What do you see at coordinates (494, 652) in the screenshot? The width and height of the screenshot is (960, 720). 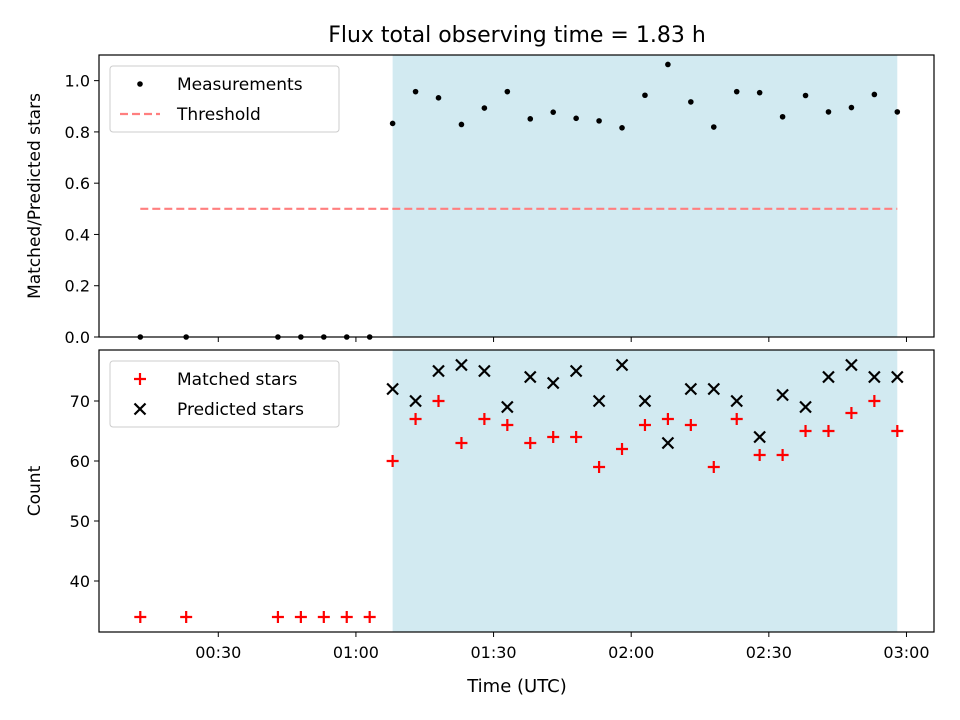 I see `x-tick-label: 01:30` at bounding box center [494, 652].